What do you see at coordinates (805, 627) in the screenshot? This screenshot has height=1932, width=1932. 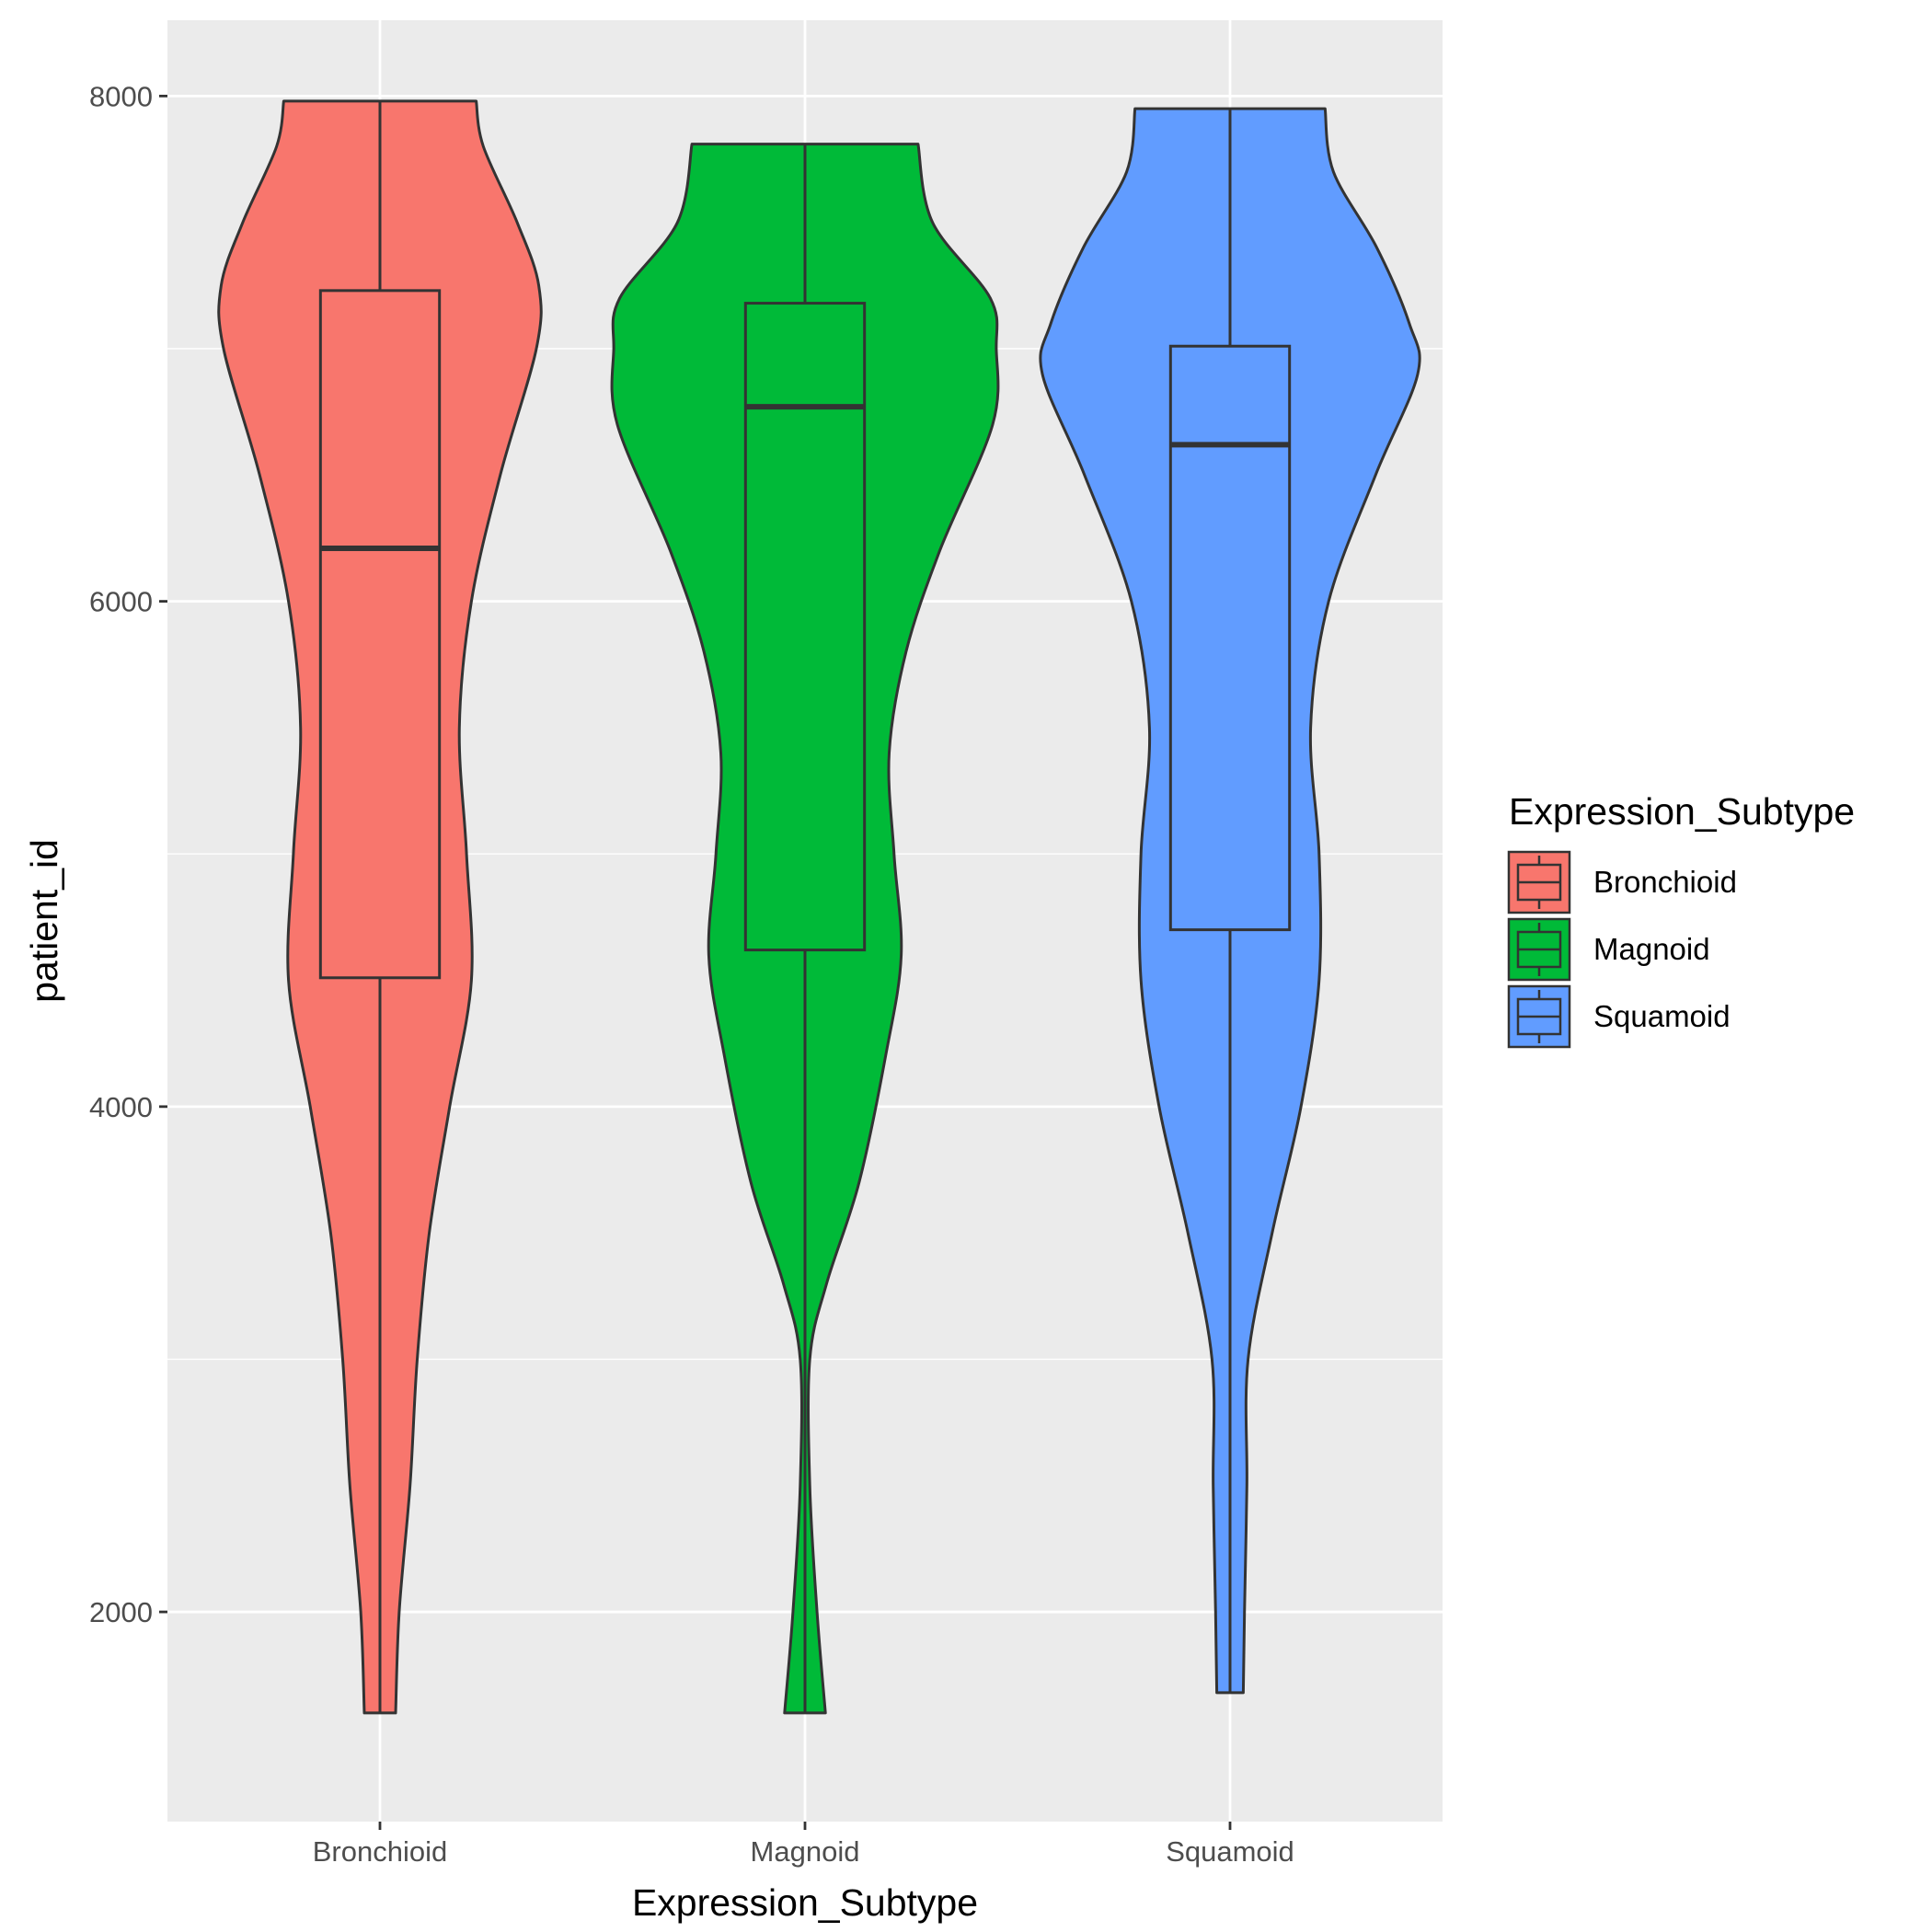 I see `box-magnoid` at bounding box center [805, 627].